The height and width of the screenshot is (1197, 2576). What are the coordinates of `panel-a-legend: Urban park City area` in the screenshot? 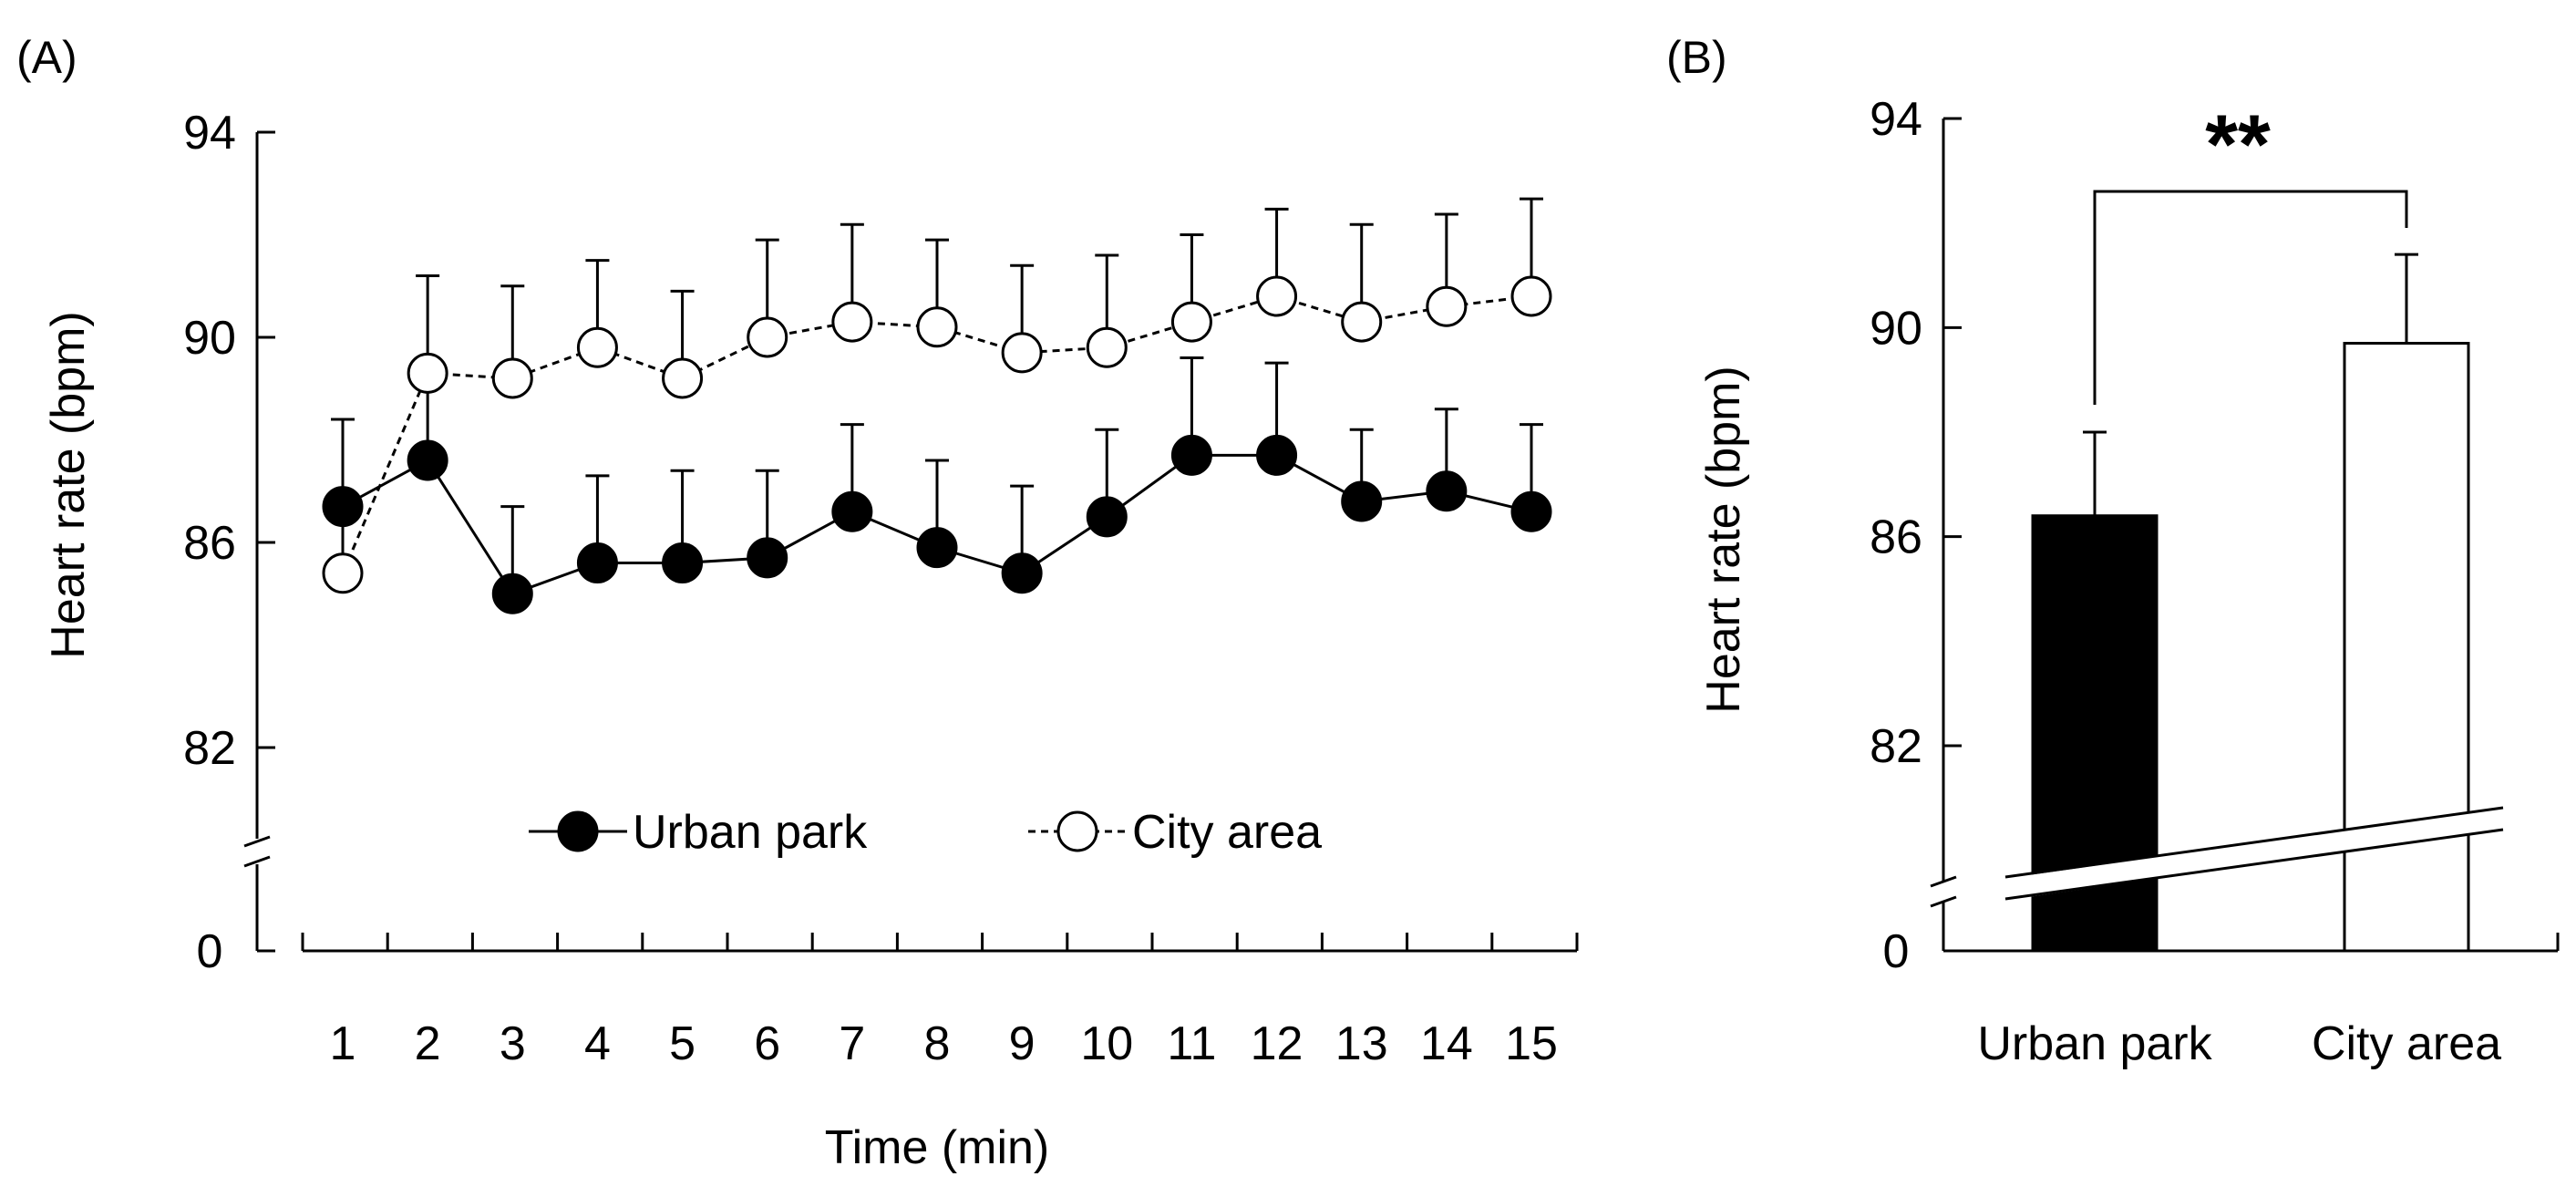 It's located at (925, 832).